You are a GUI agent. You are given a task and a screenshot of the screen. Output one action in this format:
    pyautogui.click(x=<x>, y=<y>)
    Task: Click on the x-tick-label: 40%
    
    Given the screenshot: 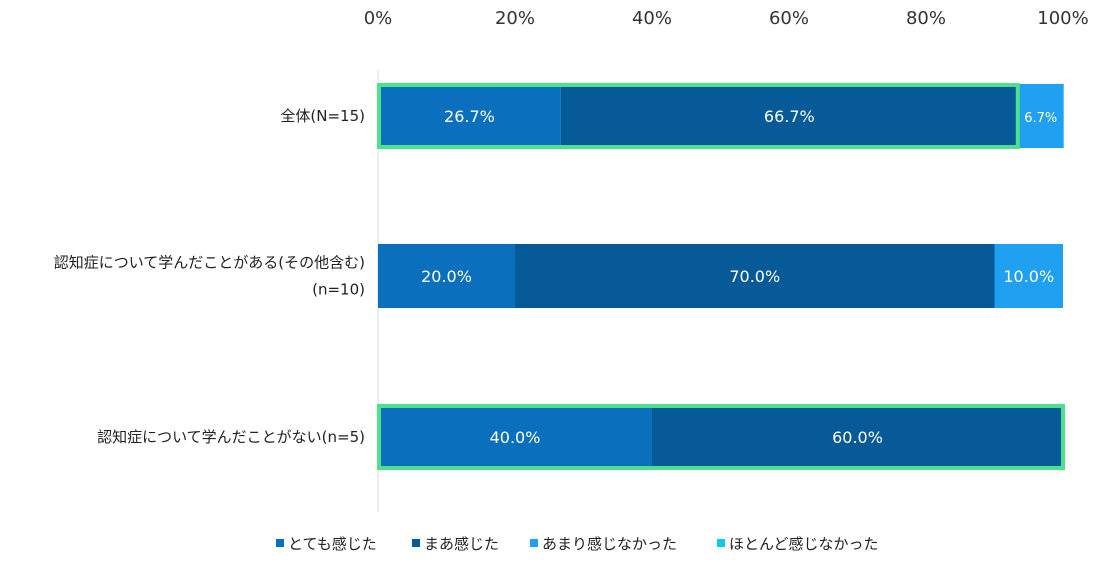 What is the action you would take?
    pyautogui.click(x=652, y=18)
    